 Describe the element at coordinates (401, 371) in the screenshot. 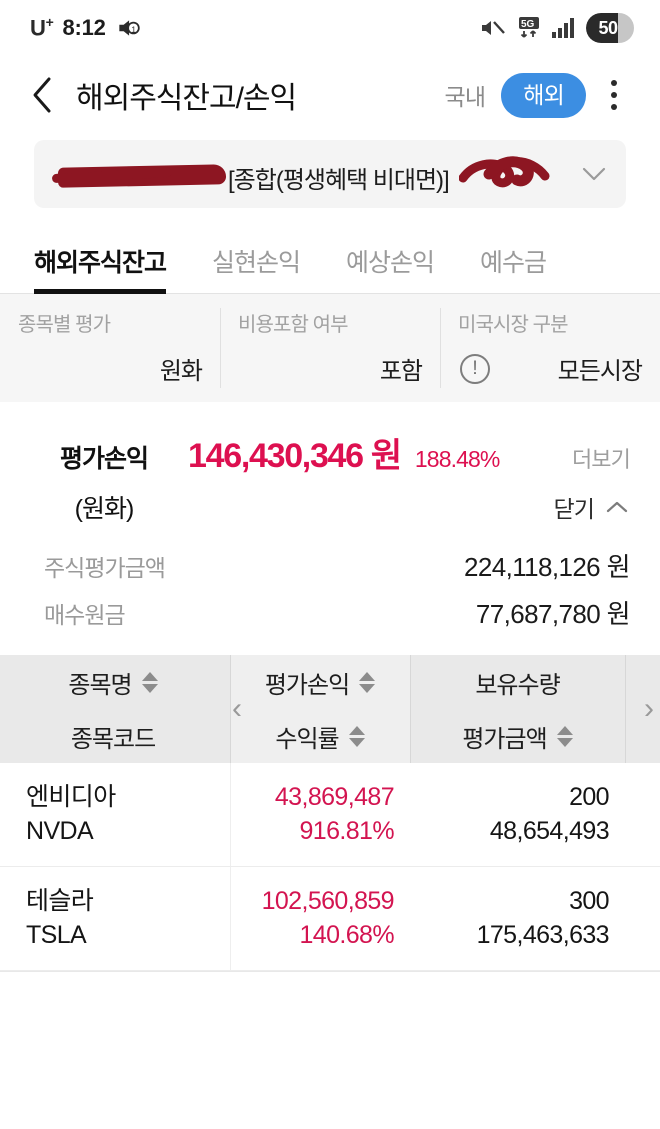

I see `filter-value: 포함` at that location.